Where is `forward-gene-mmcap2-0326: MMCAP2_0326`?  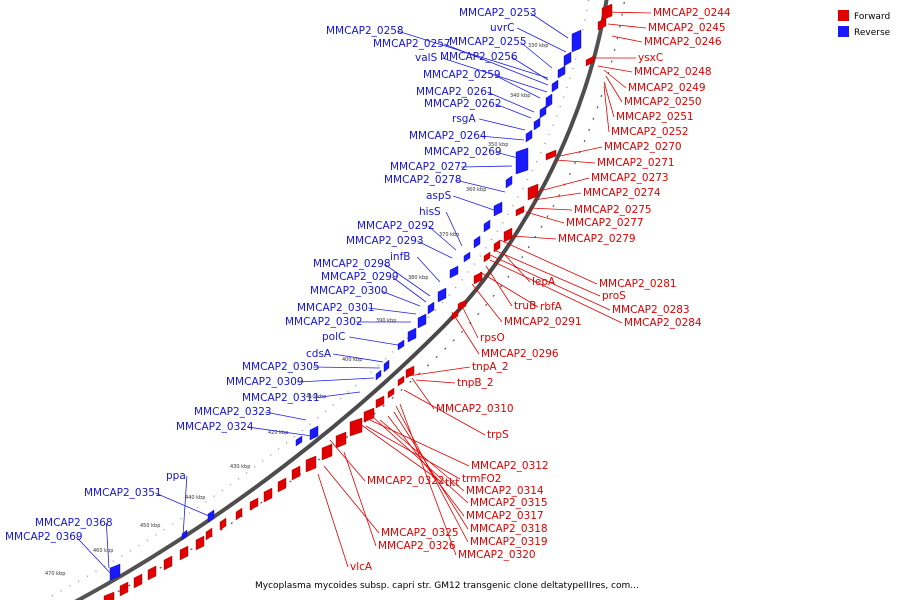 forward-gene-mmcap2-0326: MMCAP2_0326 is located at coordinates (399, 501).